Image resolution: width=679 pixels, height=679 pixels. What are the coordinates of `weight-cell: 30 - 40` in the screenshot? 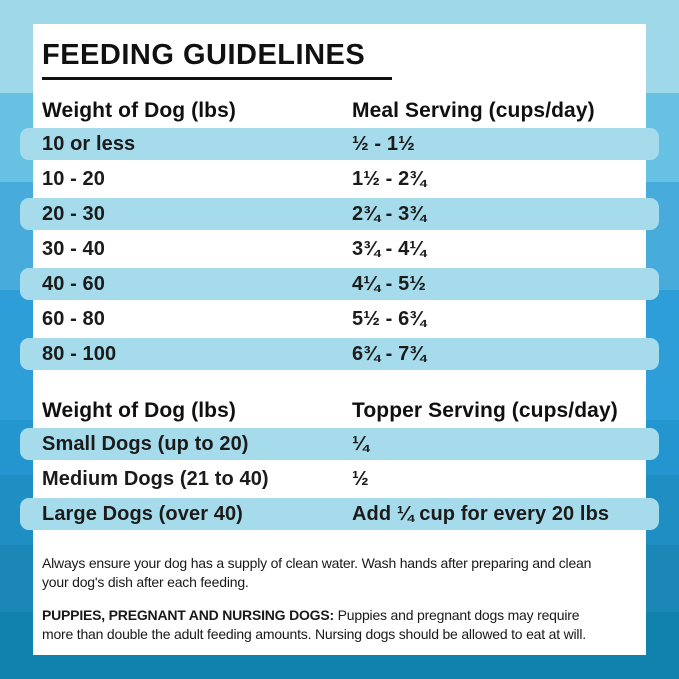 It's located at (73, 248).